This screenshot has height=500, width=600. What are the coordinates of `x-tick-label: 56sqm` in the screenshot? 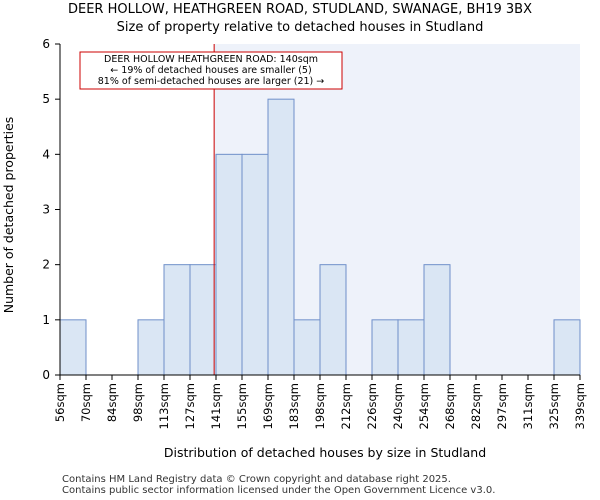 It's located at (60, 402).